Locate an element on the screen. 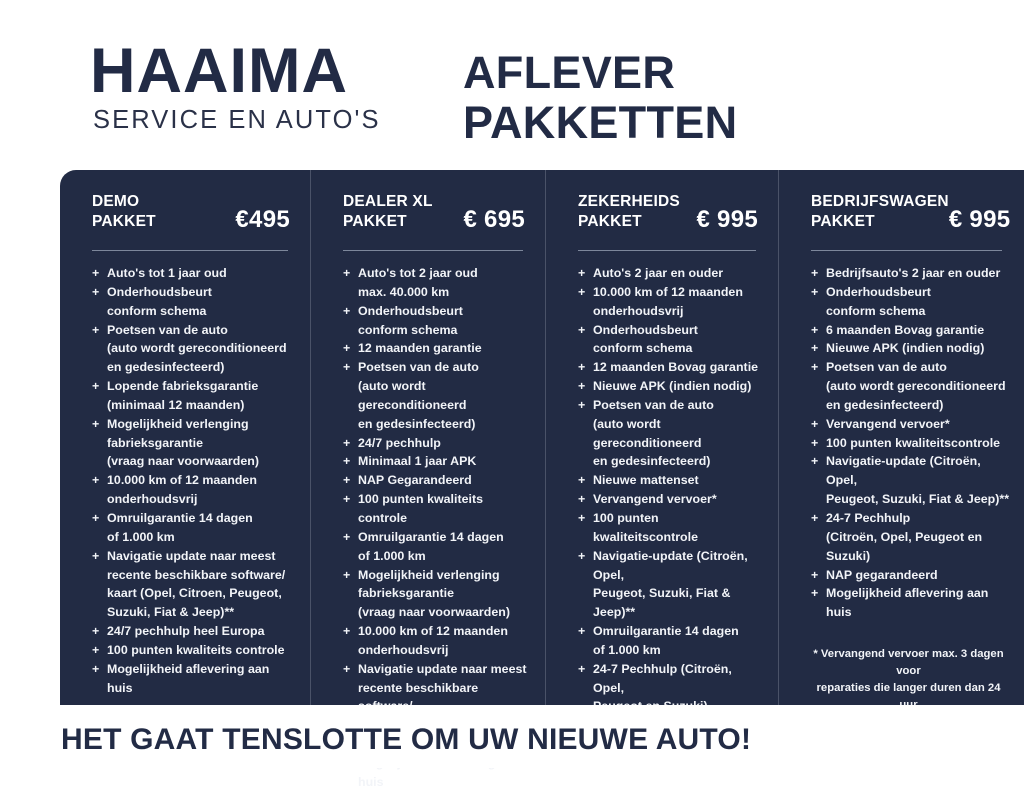  feature-item: NAP gegarandeerd is located at coordinates (911, 575).